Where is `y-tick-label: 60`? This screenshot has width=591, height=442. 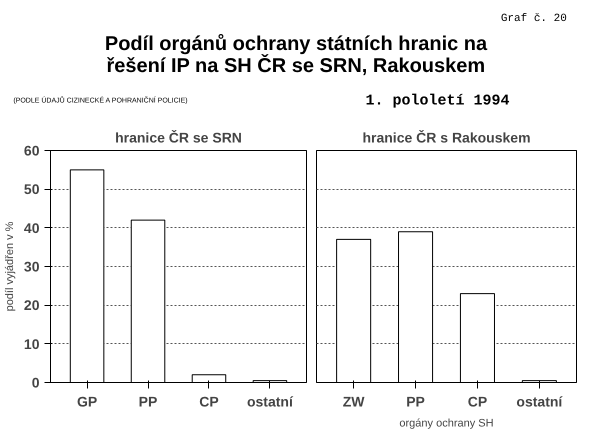
y-tick-label: 60 is located at coordinates (32, 150).